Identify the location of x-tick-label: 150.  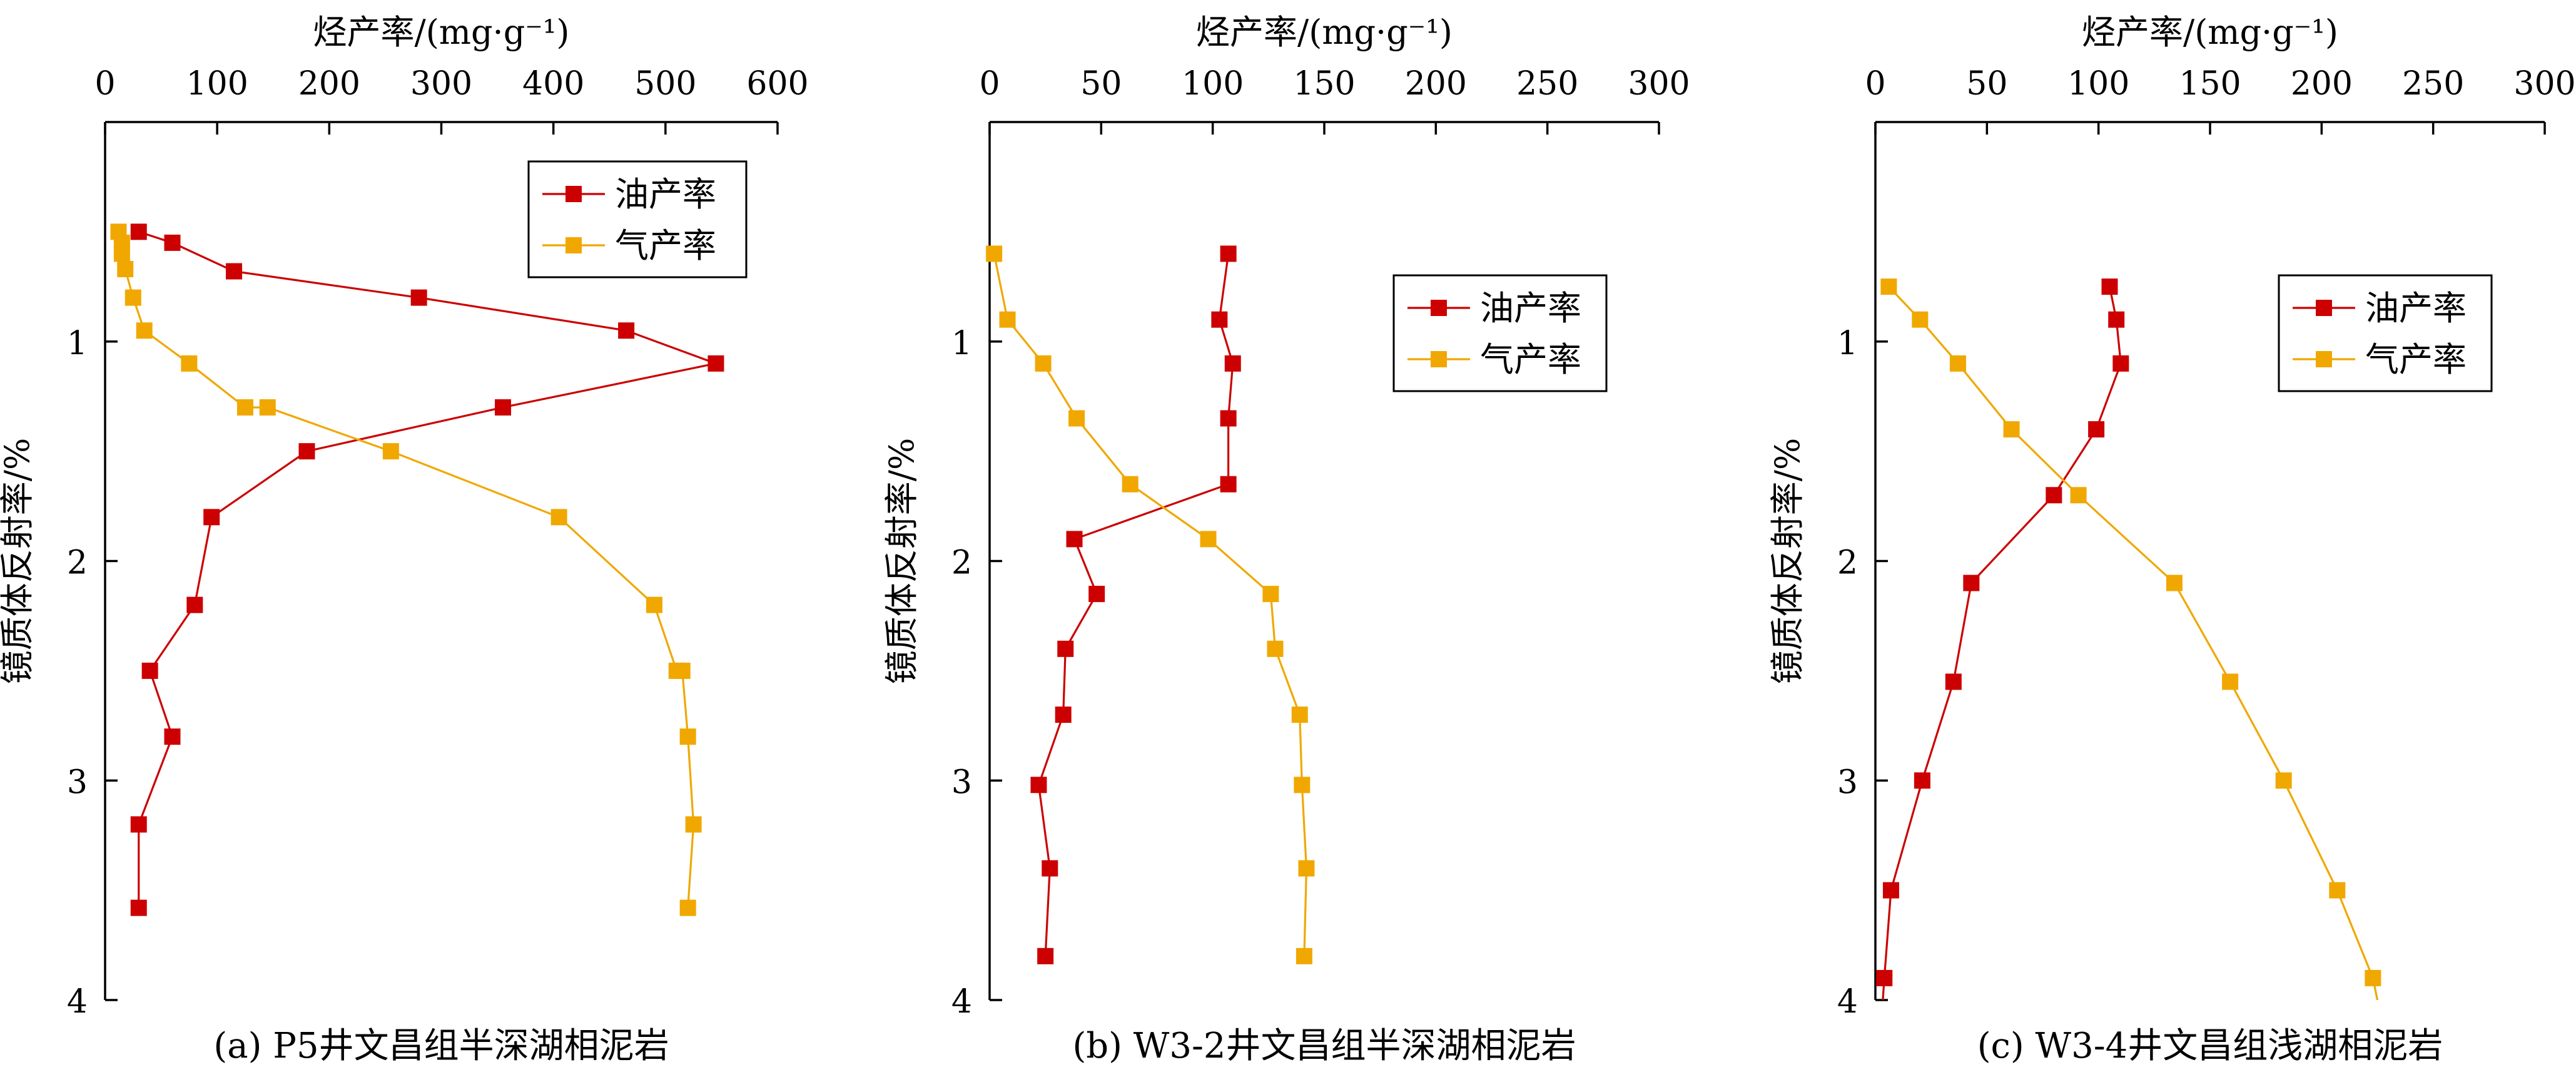
(1324, 84).